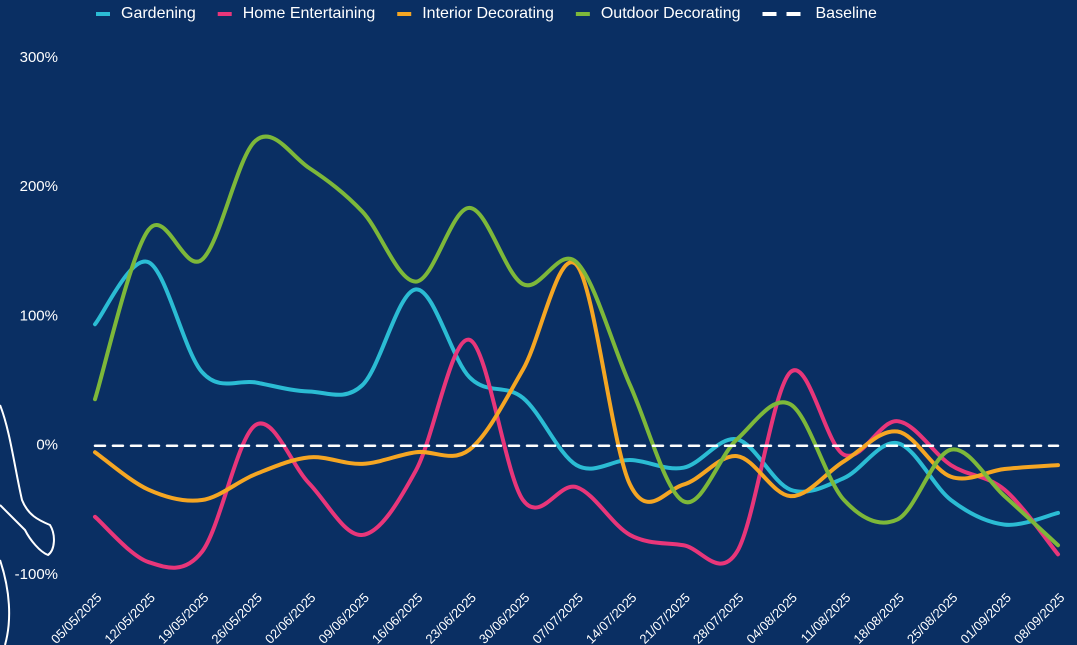 The height and width of the screenshot is (645, 1077). I want to click on y-tick-label: 100%, so click(39, 315).